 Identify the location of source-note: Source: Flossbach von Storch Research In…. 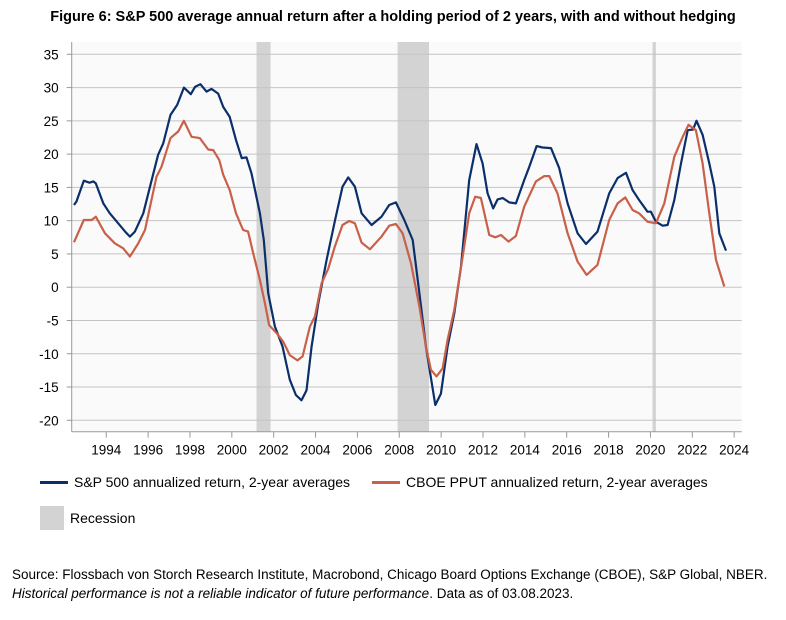
(397, 584).